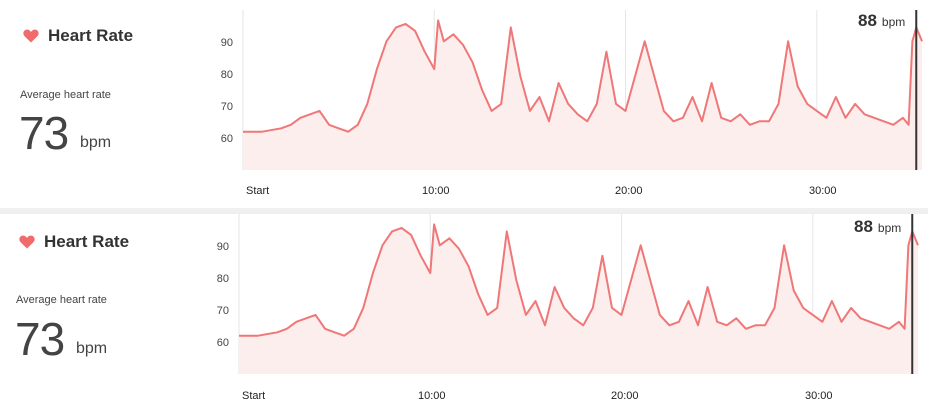  I want to click on x-axis-strip-top: Start 10:00 20:00 30:00, so click(464, 190).